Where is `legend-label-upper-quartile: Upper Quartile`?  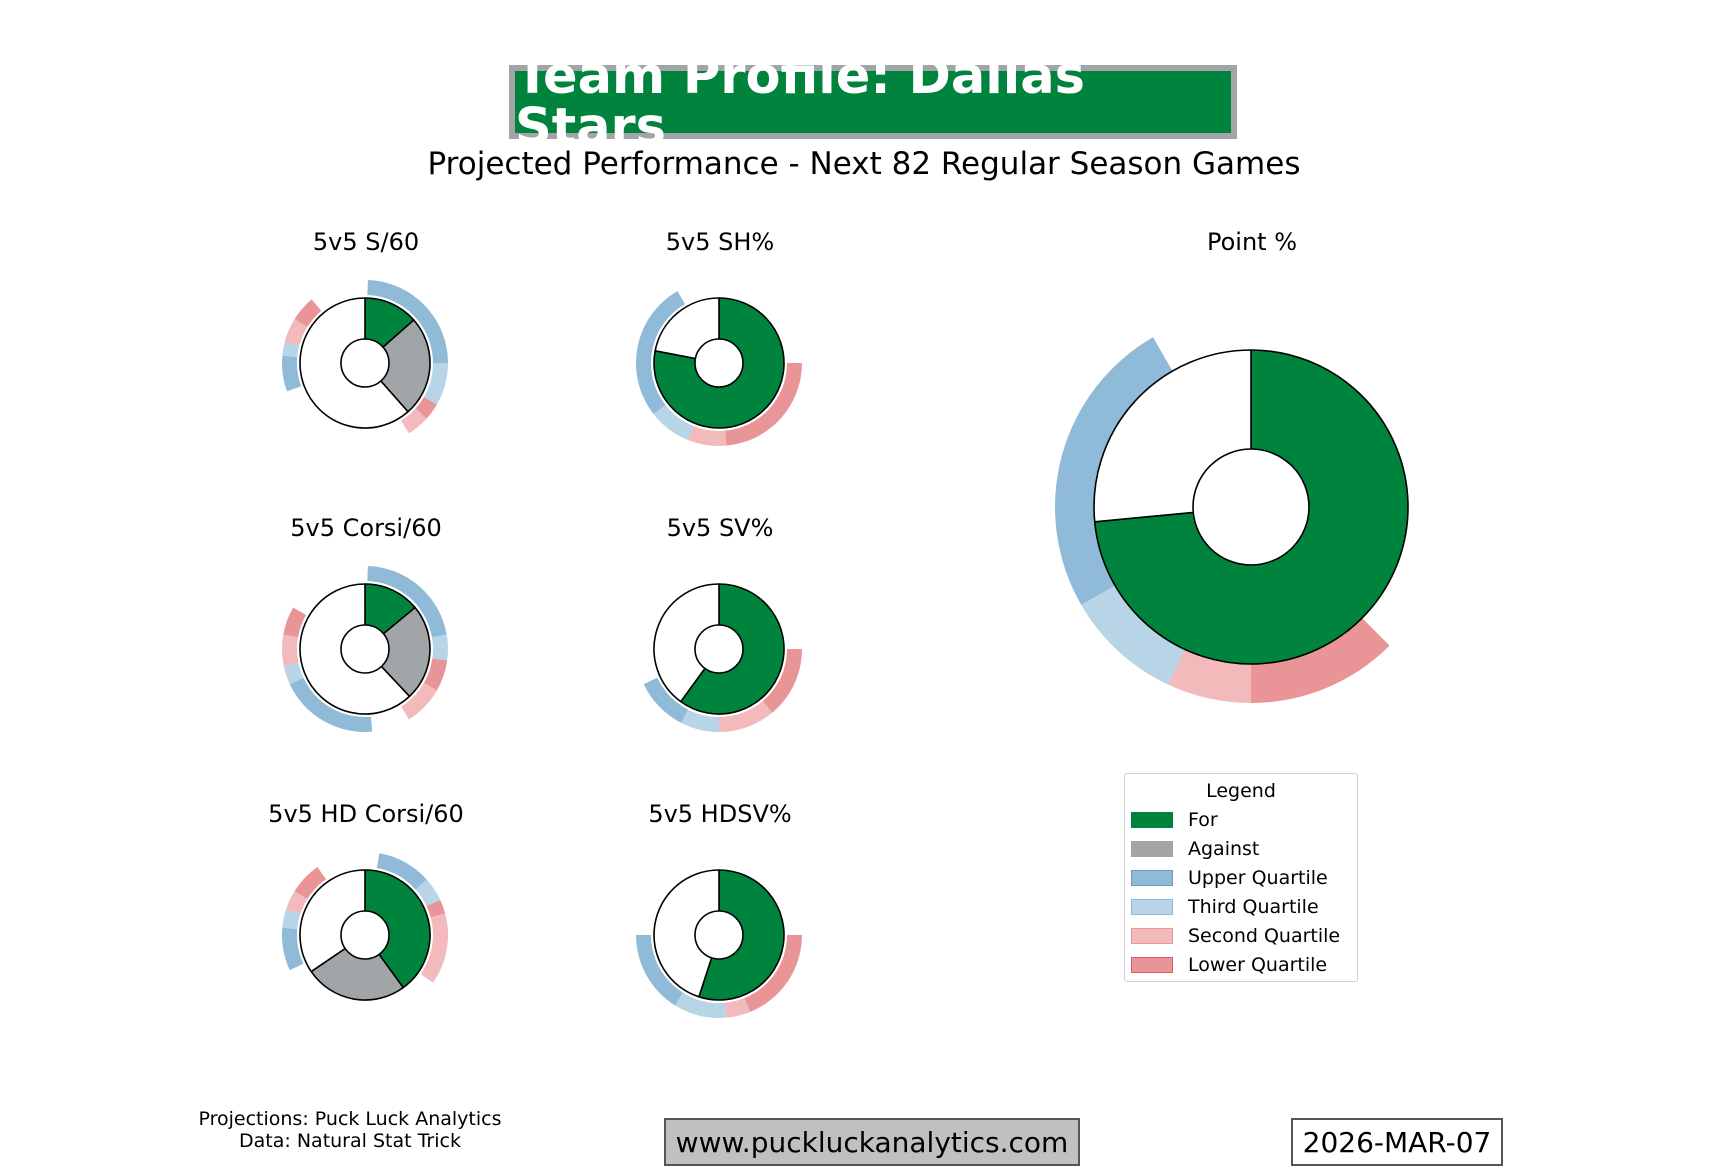
legend-label-upper-quartile: Upper Quartile is located at coordinates (1258, 878).